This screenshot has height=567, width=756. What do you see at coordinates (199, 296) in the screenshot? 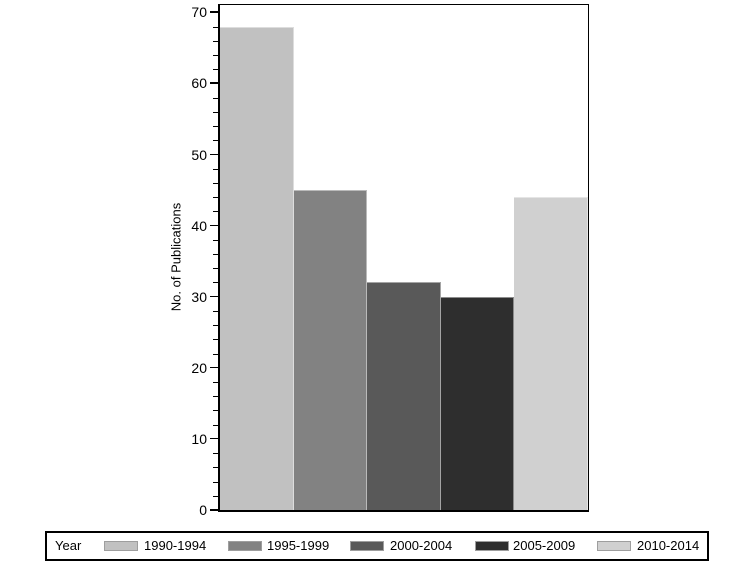
I see `y-tick-label: 30` at bounding box center [199, 296].